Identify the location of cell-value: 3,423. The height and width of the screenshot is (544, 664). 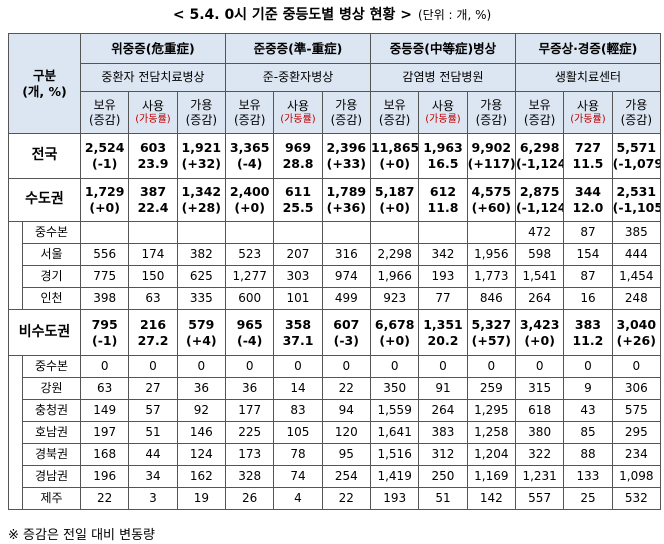
(539, 324).